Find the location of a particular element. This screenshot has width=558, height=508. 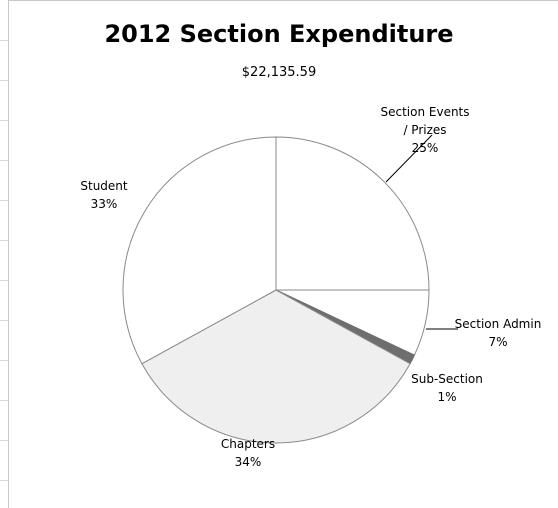

slice-percent-label: 1% is located at coordinates (446, 397).